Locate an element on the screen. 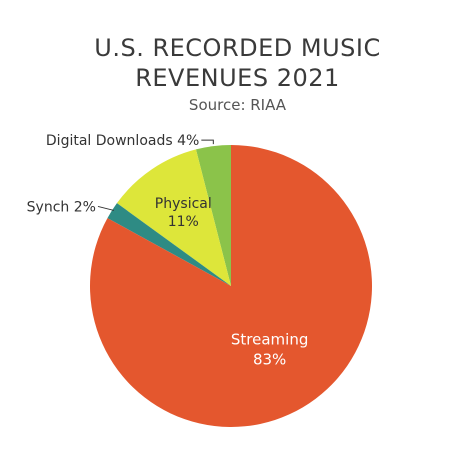 This screenshot has height=475, width=475. pie-slice-digital-downloads is located at coordinates (213, 215).